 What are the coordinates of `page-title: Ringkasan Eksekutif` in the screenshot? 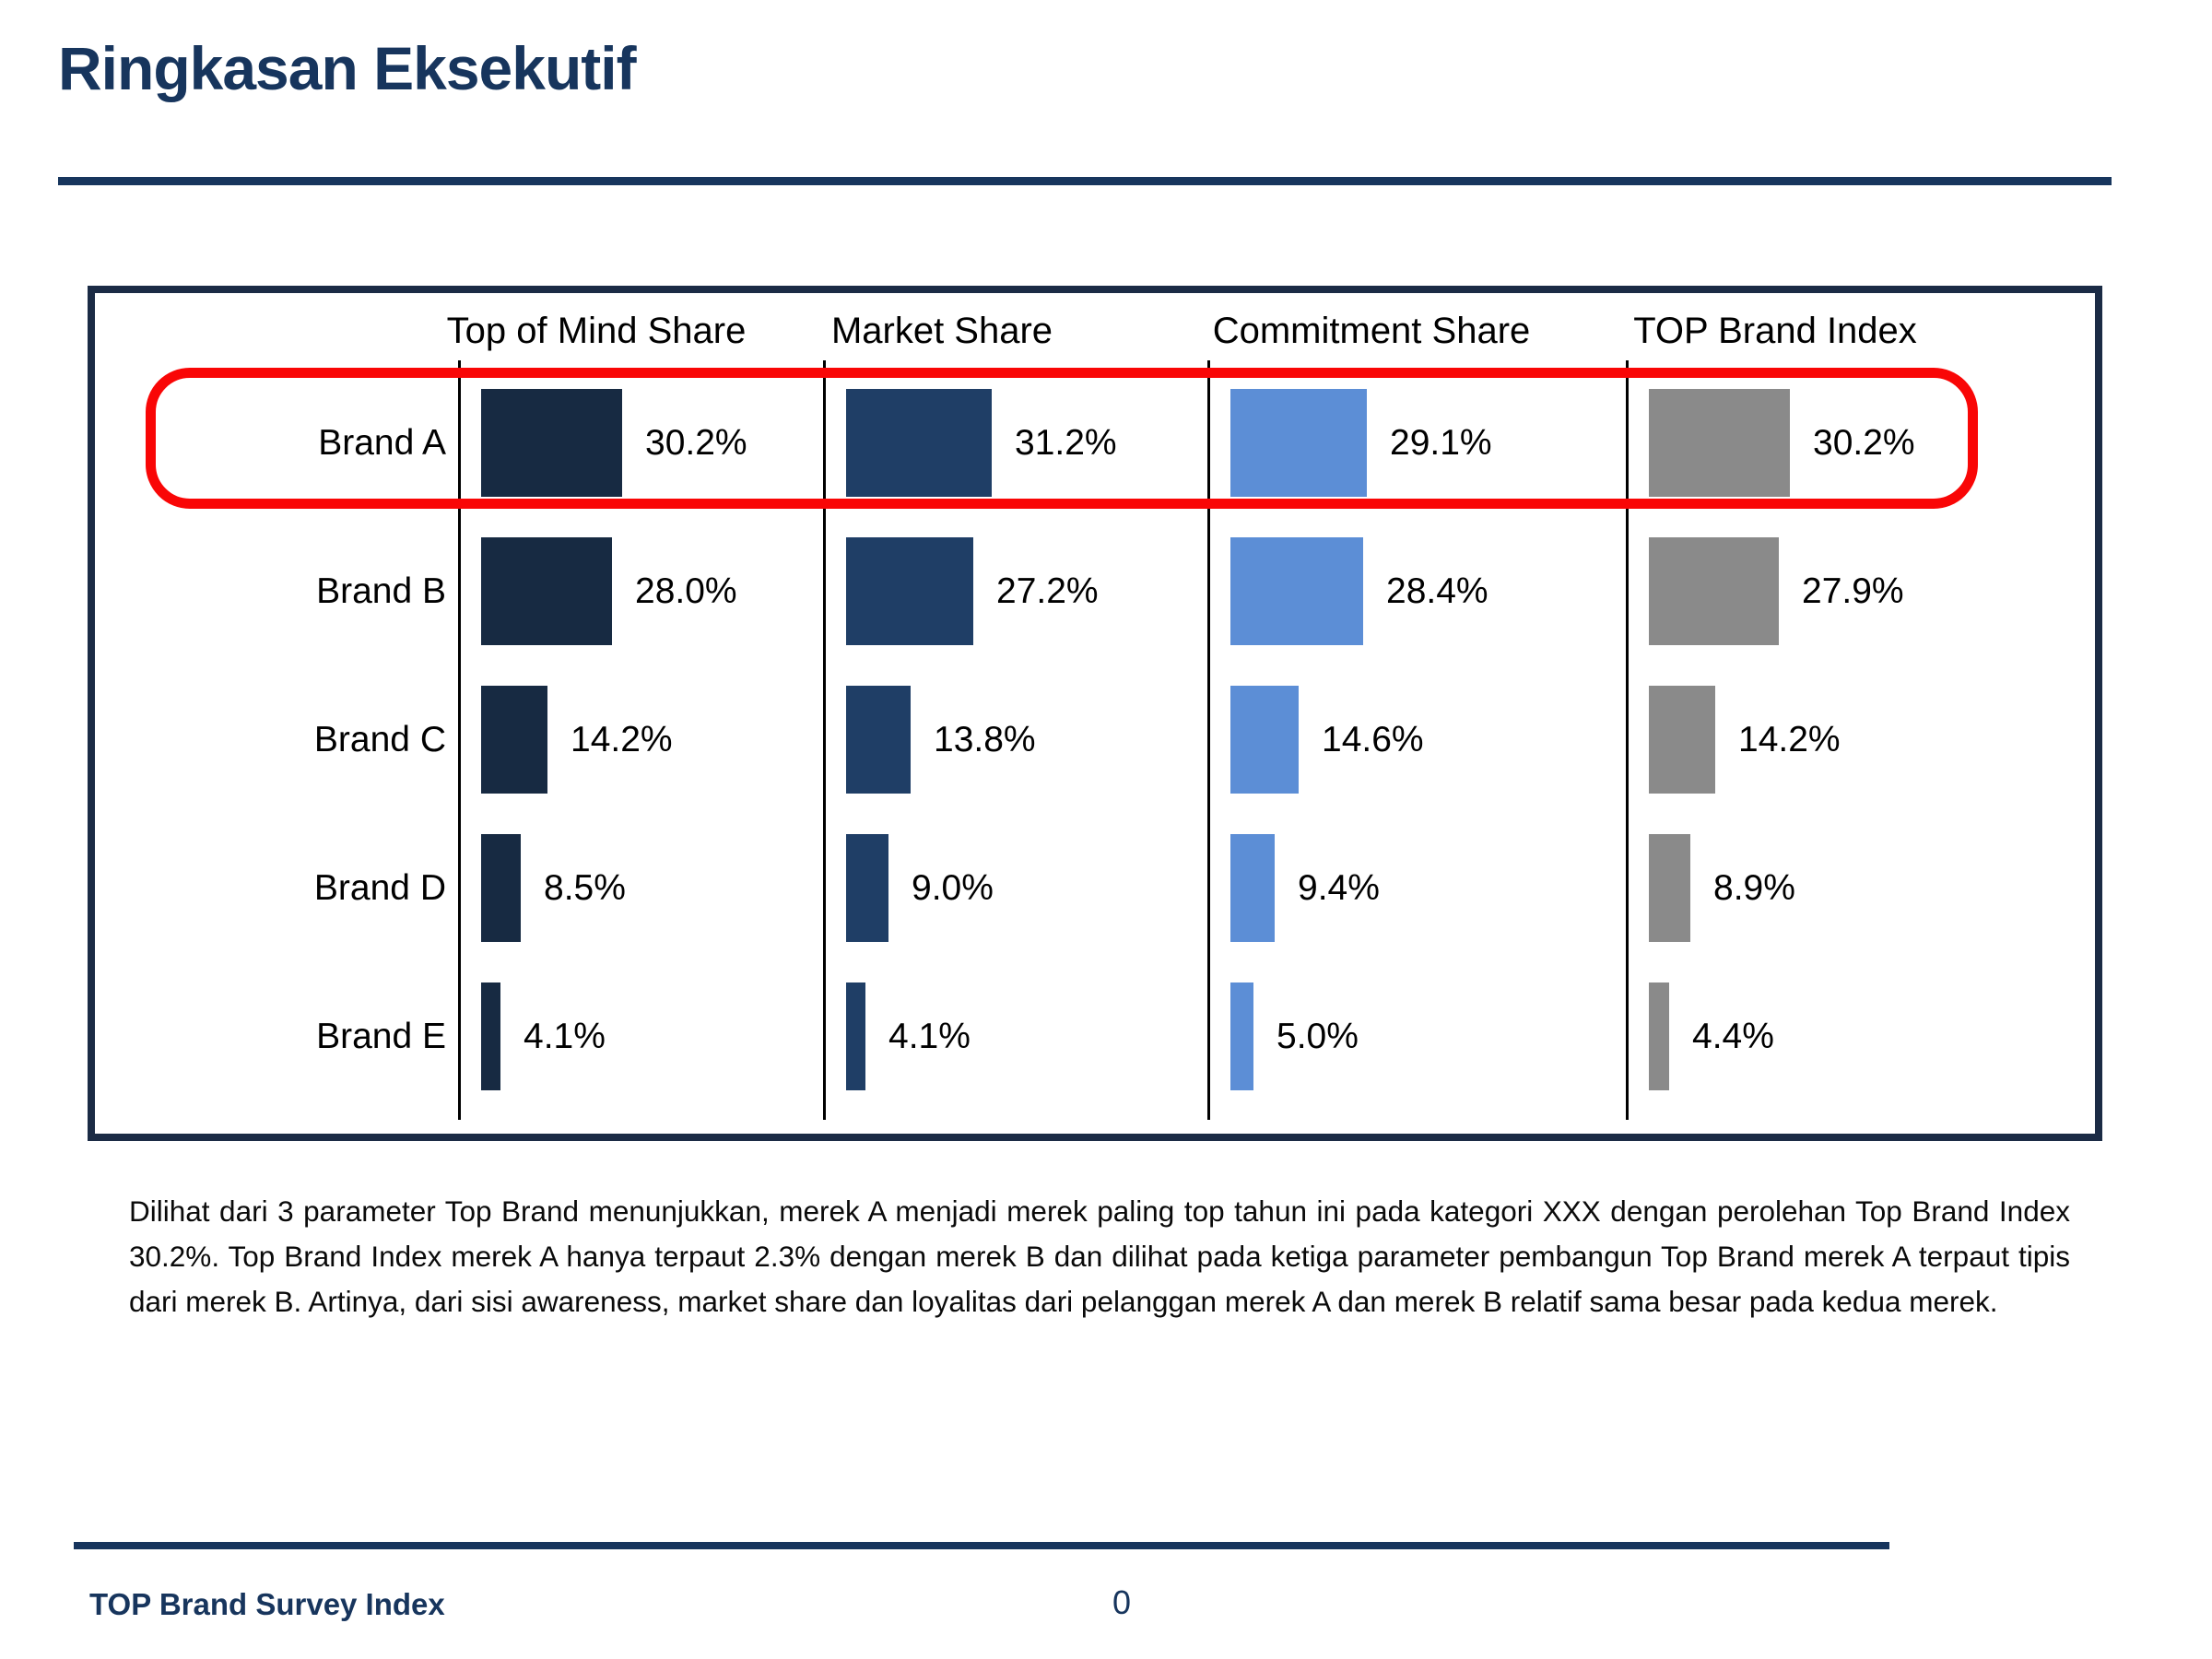 It's located at (347, 68).